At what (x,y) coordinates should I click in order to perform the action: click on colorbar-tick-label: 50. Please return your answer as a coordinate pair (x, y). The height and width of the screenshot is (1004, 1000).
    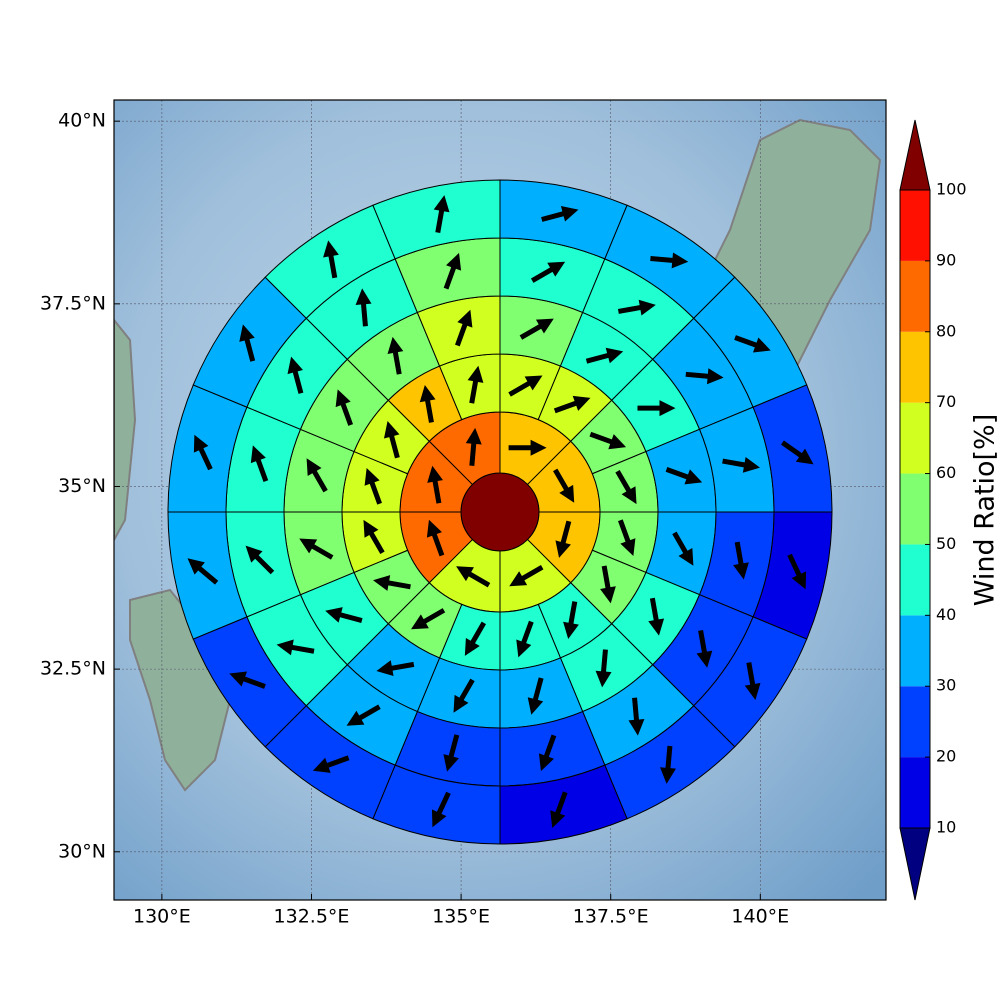
    Looking at the image, I should click on (946, 543).